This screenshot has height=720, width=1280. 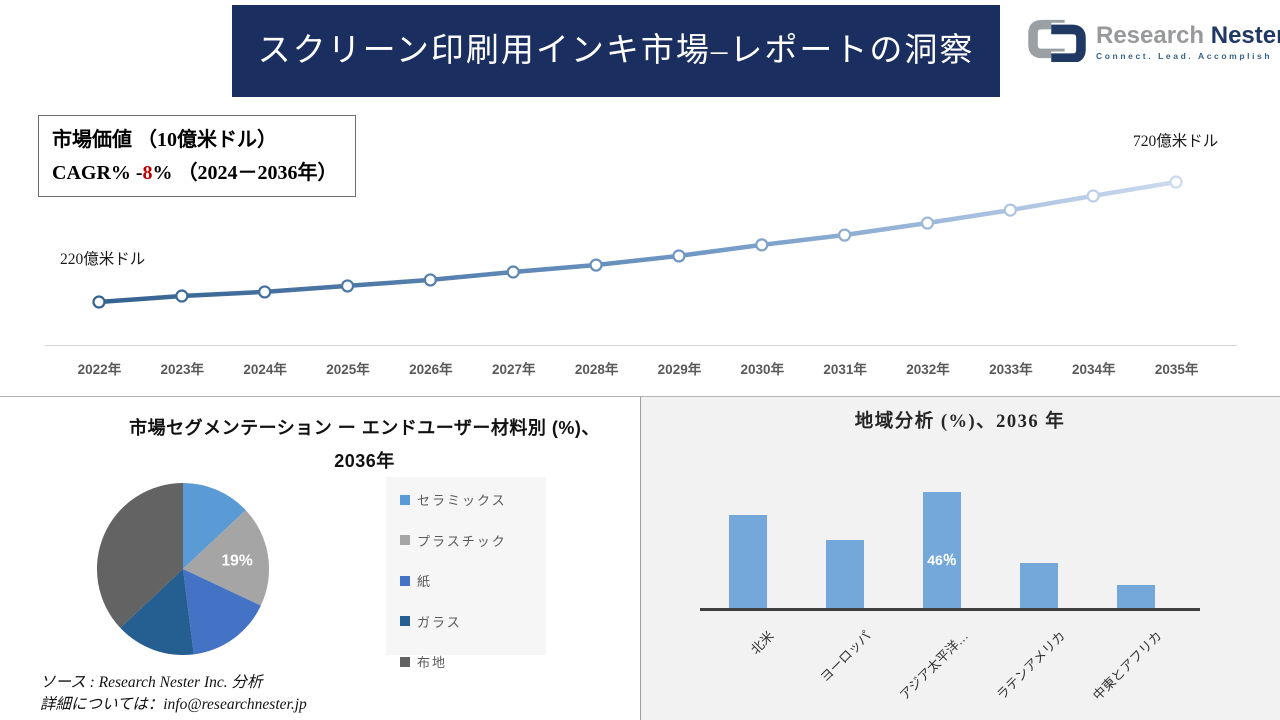 What do you see at coordinates (348, 369) in the screenshot?
I see `year-tick-label: 2025年` at bounding box center [348, 369].